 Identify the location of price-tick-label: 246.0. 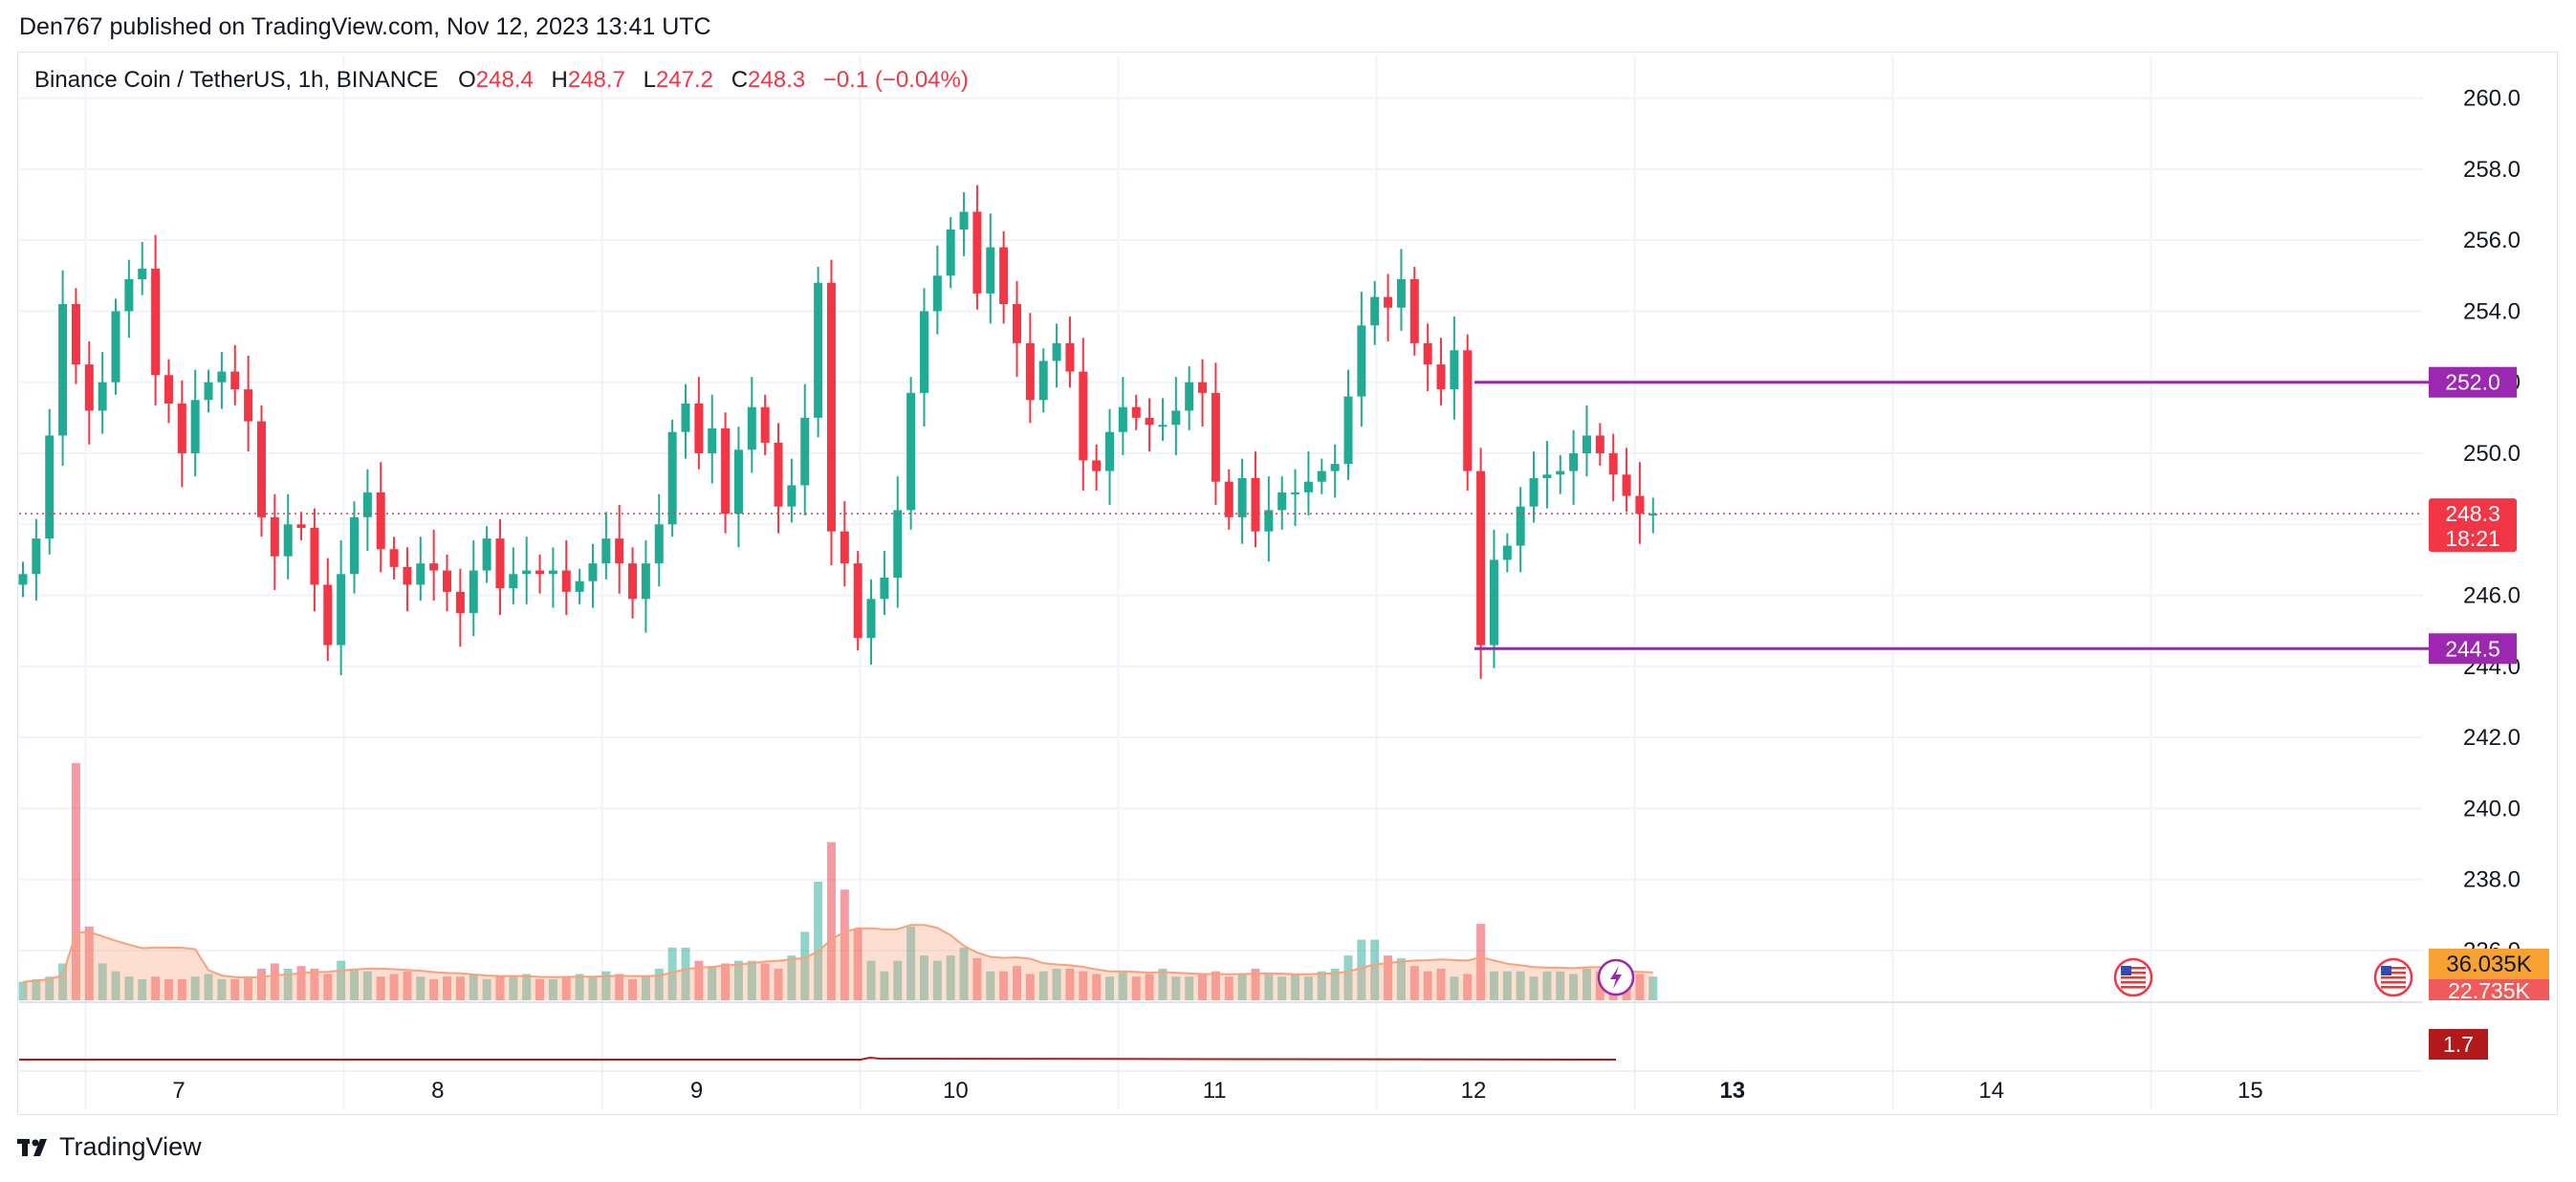
(2492, 596).